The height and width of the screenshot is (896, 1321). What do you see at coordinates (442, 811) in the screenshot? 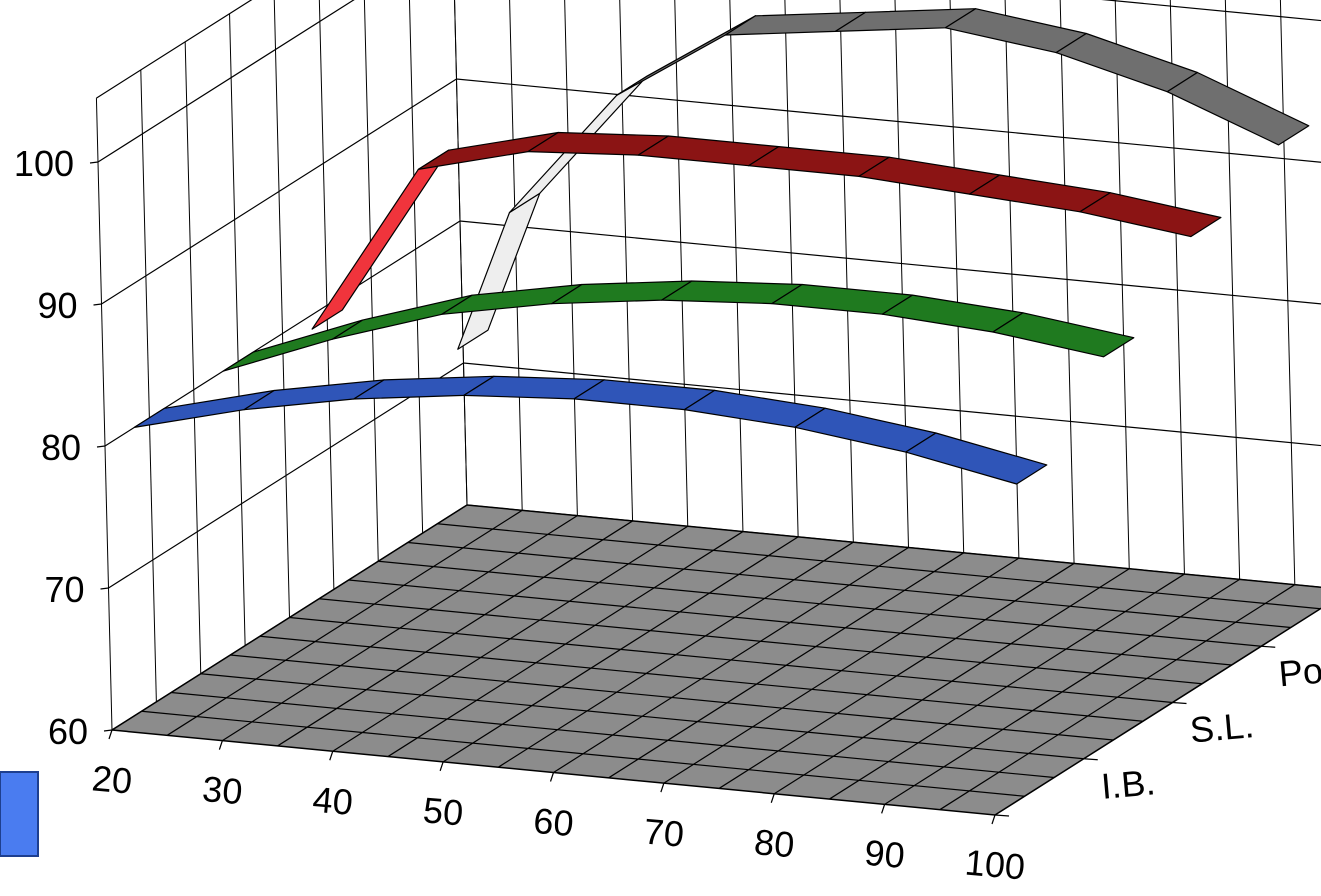
I see `x-tick-label: 50` at bounding box center [442, 811].